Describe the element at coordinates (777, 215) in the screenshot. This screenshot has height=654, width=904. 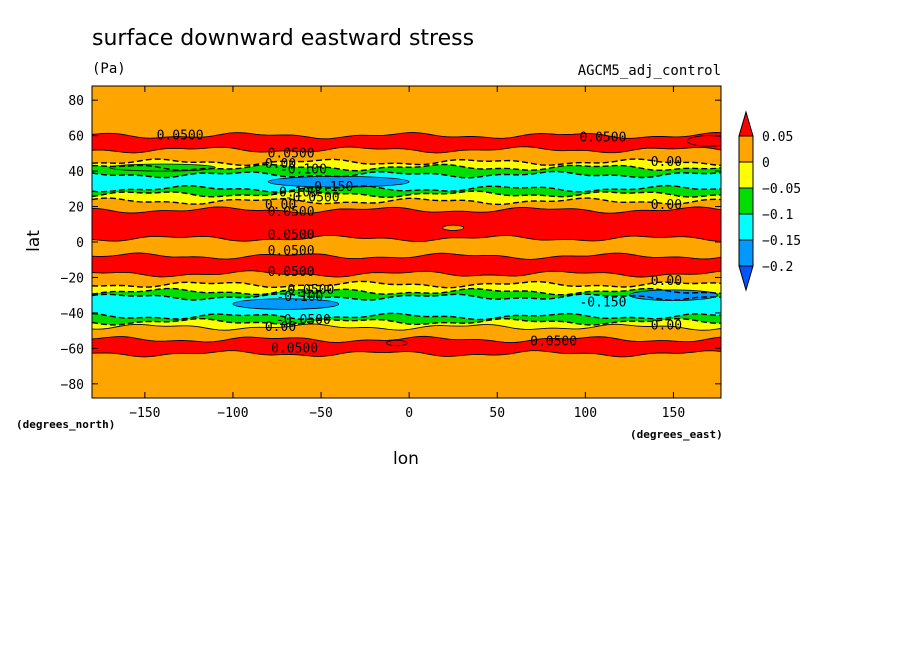
I see `colorbar-label: −0.1` at that location.